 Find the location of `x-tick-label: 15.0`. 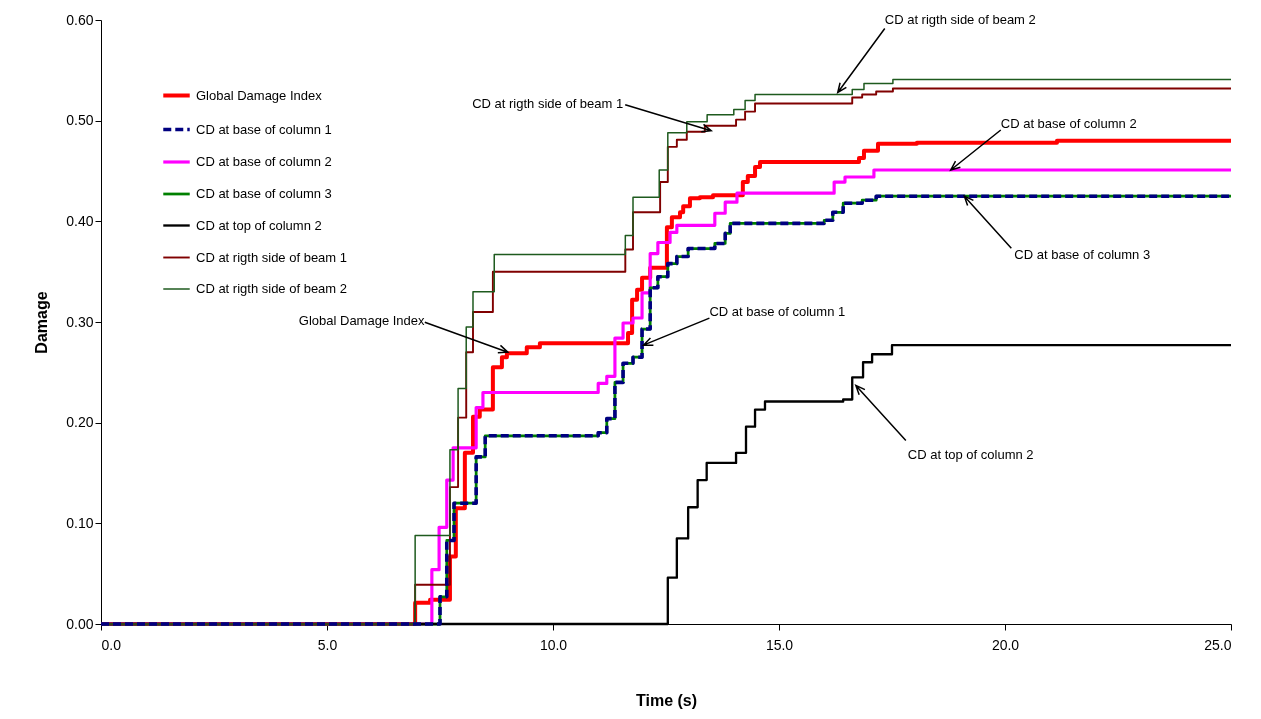

x-tick-label: 15.0 is located at coordinates (779, 644).